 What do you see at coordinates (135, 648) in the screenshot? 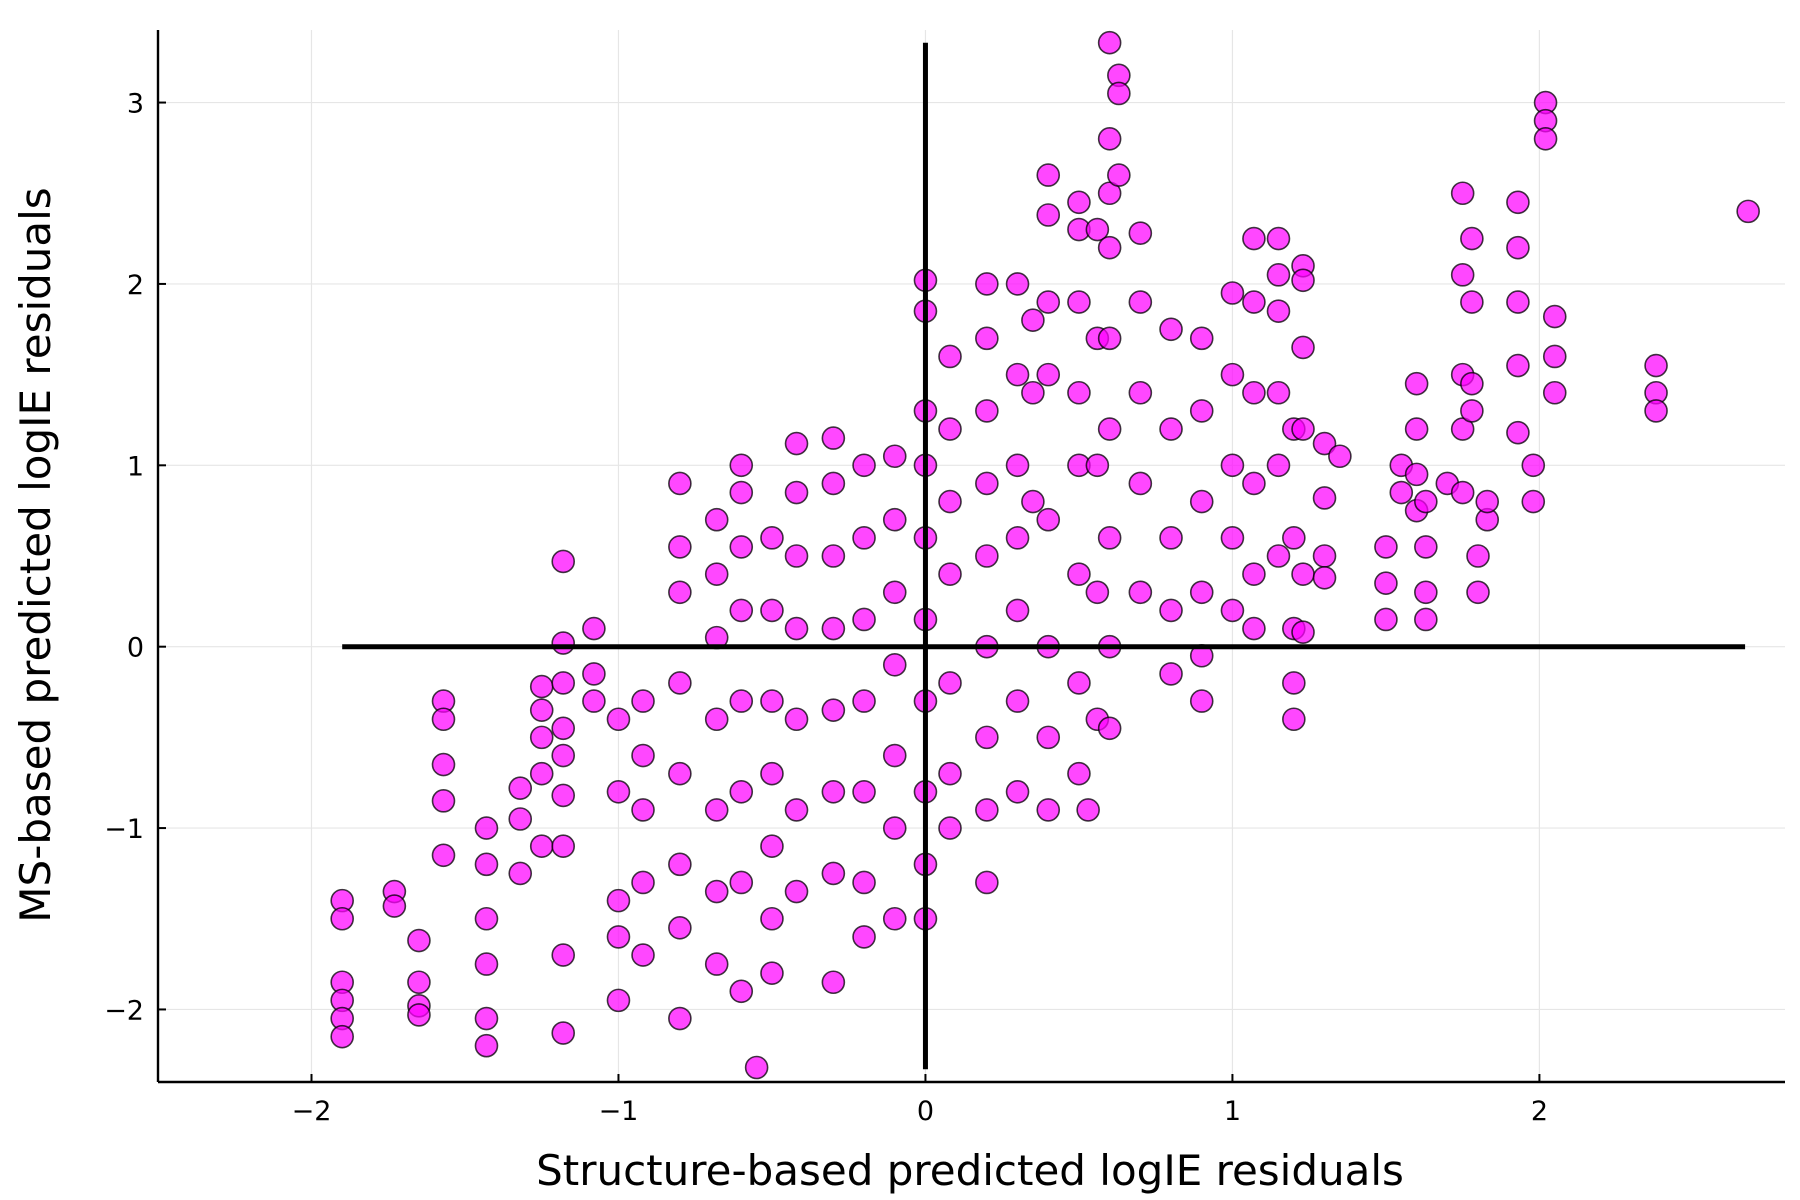
I see `y-tick-label: 0` at bounding box center [135, 648].